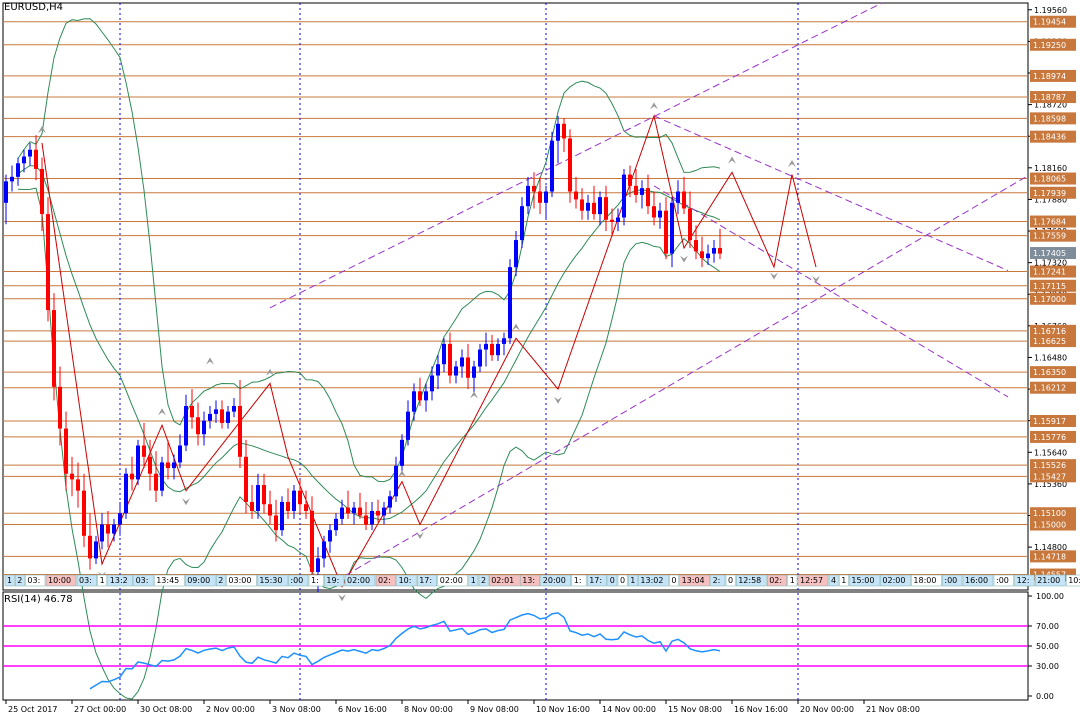 This screenshot has width=1080, height=720. I want to click on time-marker-label: 12:, so click(1023, 580).